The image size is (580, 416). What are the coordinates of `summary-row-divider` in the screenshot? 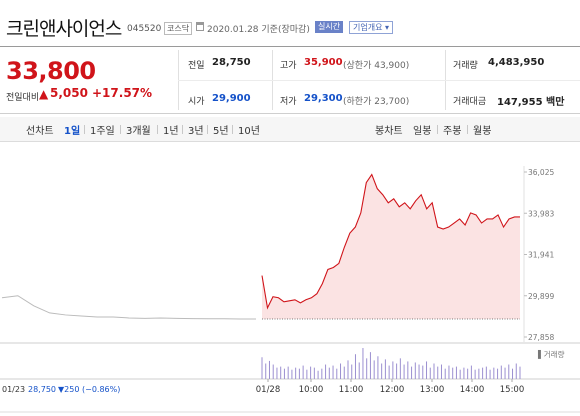 It's located at (379, 80).